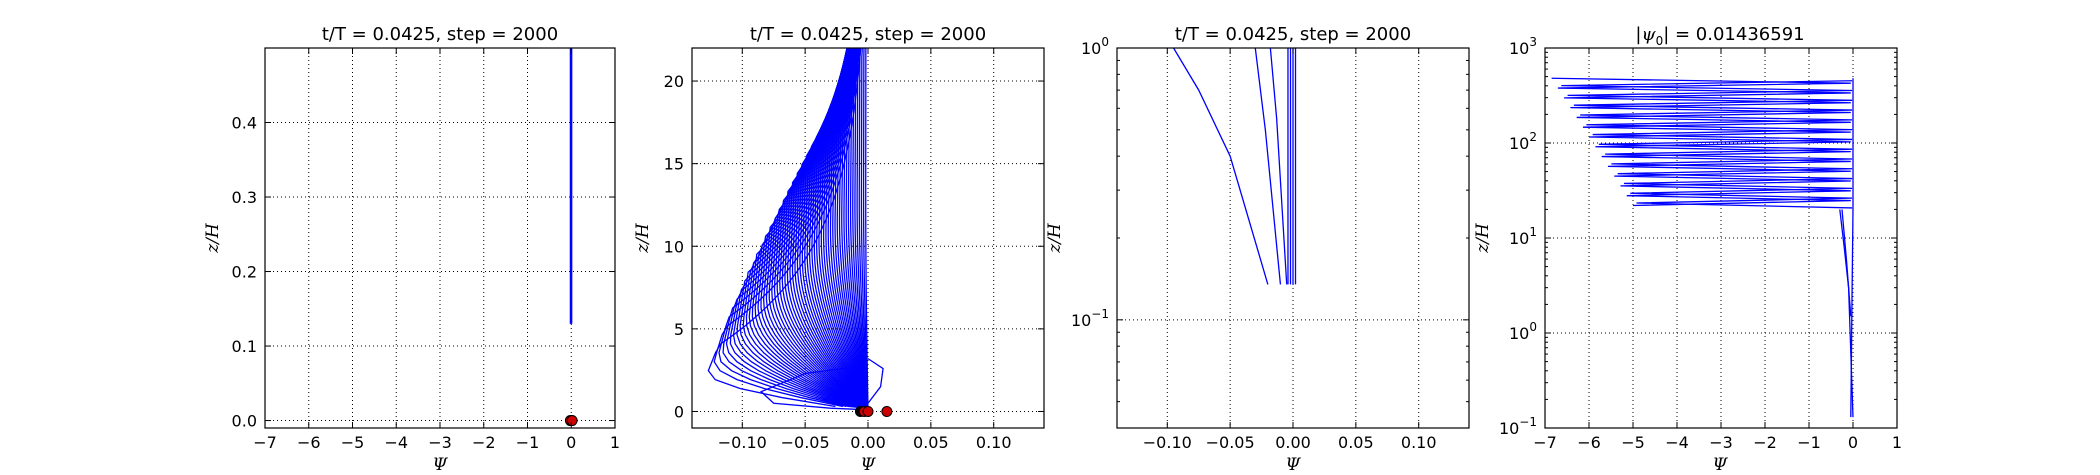  Describe the element at coordinates (674, 164) in the screenshot. I see `panel-2-ytick-label: 15` at that location.